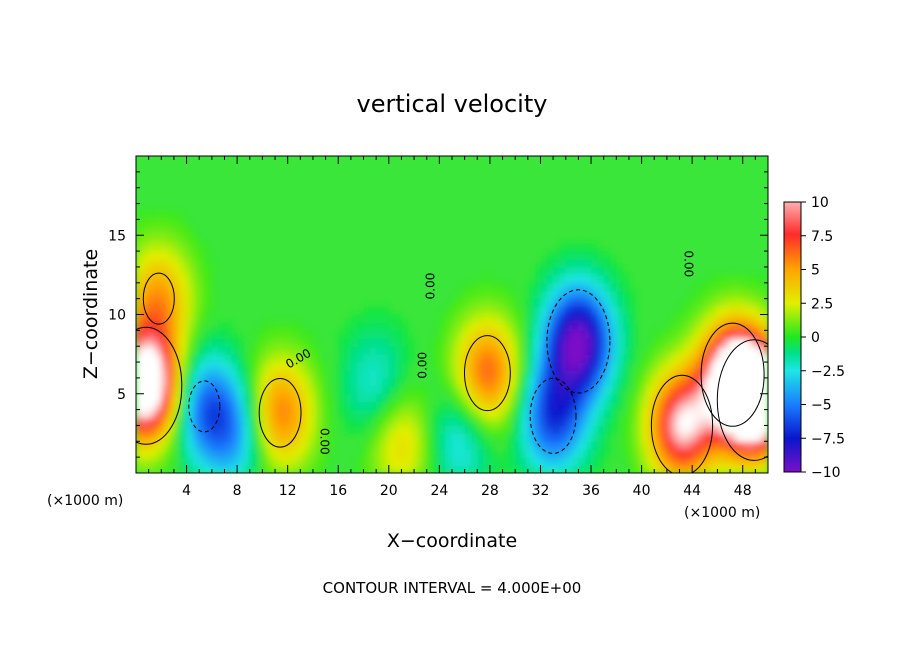  I want to click on negative-contour, so click(553, 415).